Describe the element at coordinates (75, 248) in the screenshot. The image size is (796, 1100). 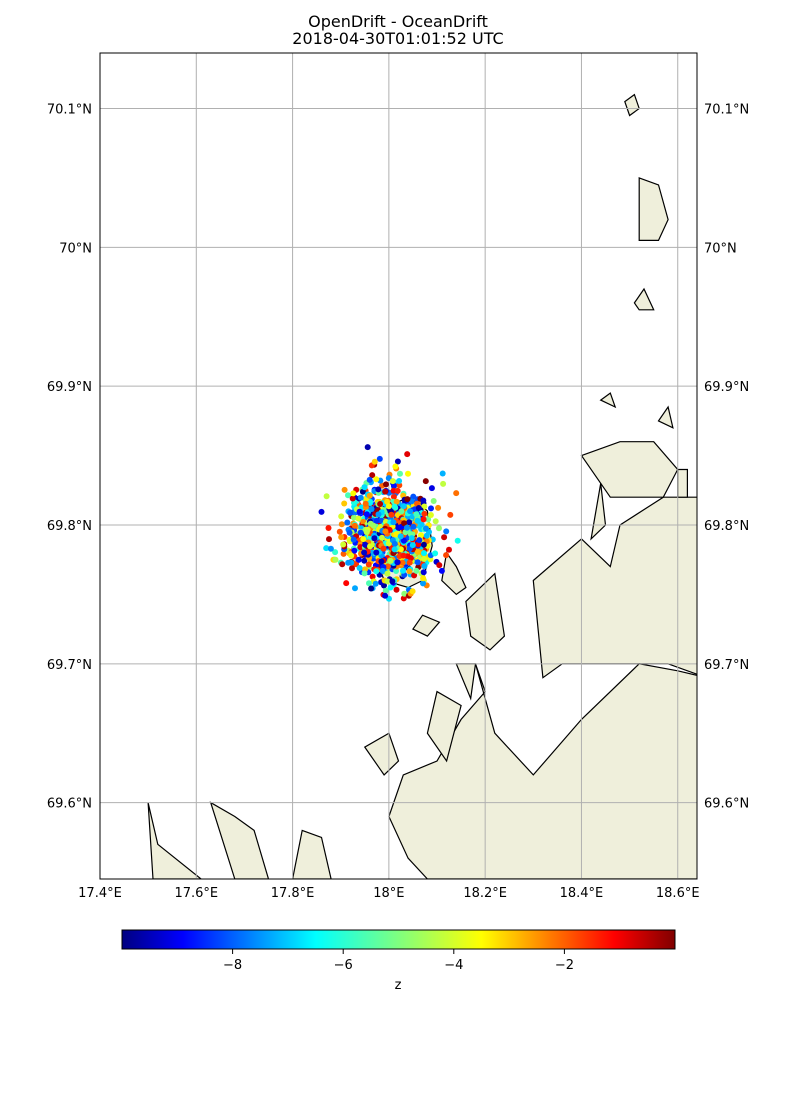
I see `lat-tick-label-left: 70°N` at that location.